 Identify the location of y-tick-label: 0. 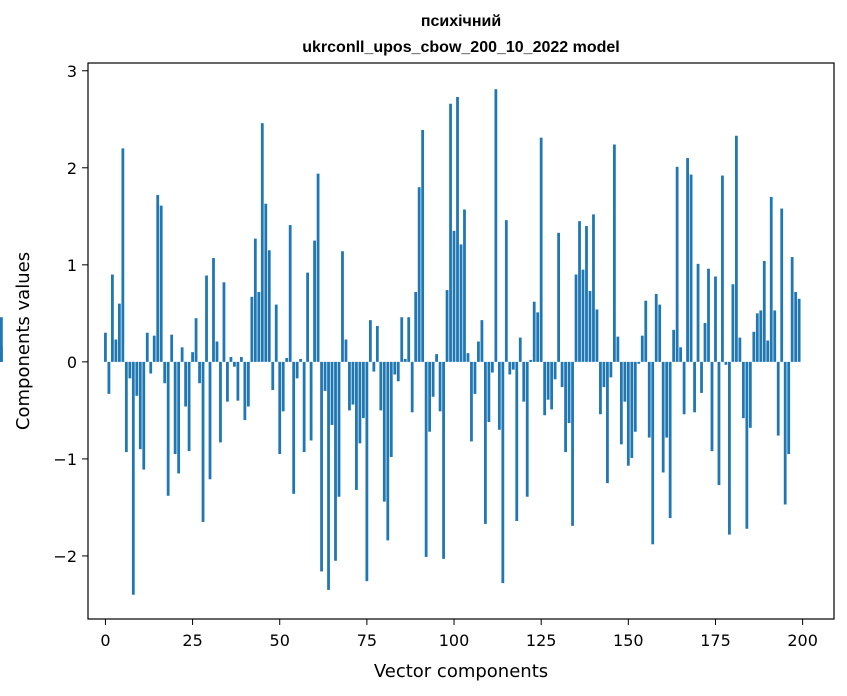
(72, 362).